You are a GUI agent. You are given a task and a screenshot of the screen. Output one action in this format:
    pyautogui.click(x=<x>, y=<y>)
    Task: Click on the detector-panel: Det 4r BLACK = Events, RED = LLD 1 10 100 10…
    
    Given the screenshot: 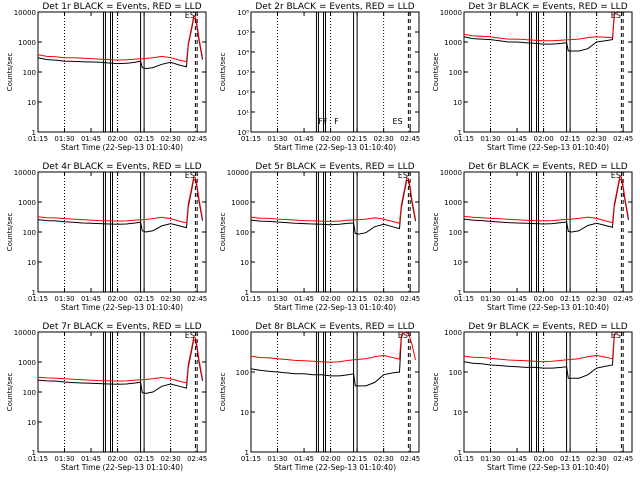 What is the action you would take?
    pyautogui.click(x=106, y=237)
    